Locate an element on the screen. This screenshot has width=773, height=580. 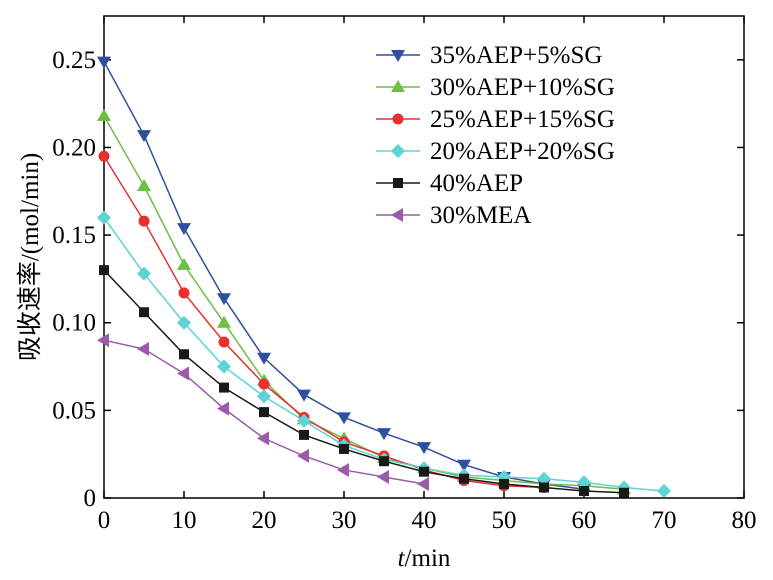
x-tick-label: 60 is located at coordinates (584, 520).